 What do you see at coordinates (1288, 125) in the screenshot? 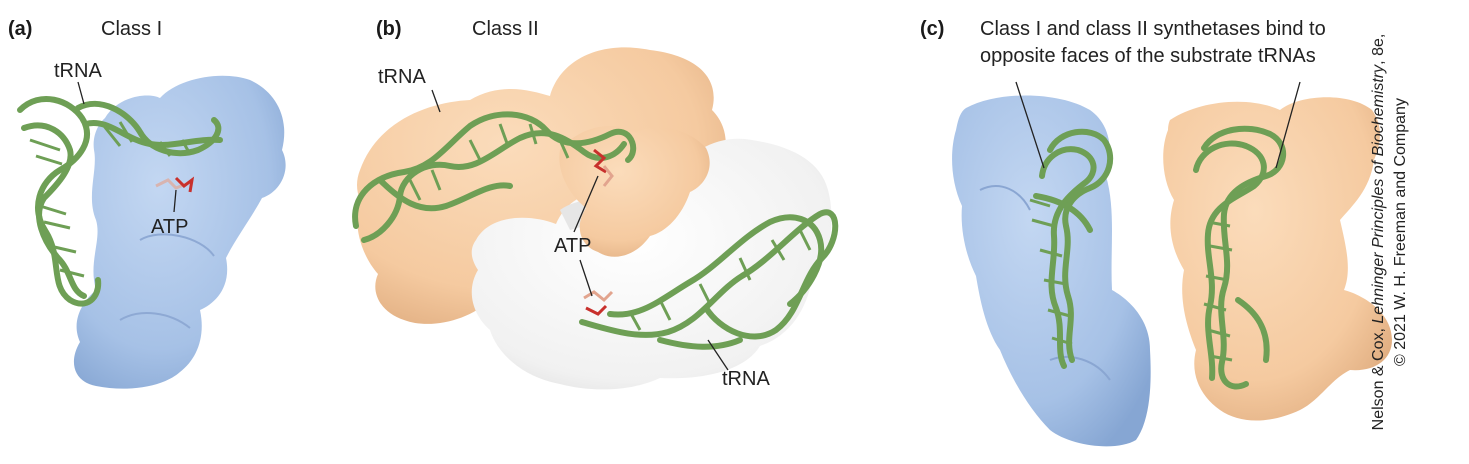
I see `panel-c-leader-class2` at bounding box center [1288, 125].